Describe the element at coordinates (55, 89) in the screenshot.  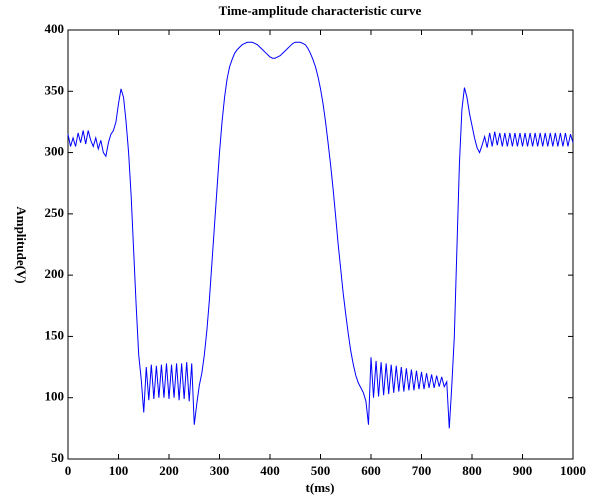
I see `y-tick-label: 350` at that location.